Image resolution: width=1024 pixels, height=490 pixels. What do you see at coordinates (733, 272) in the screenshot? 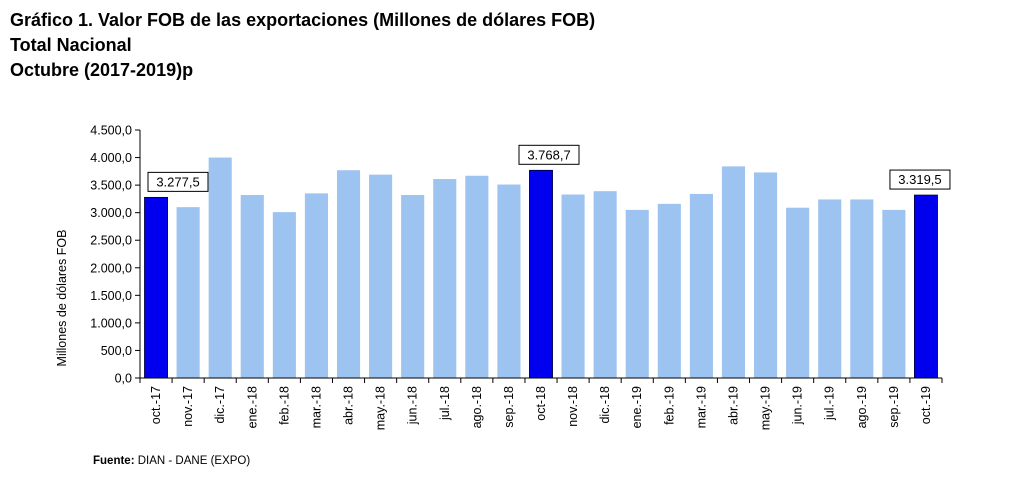
I see `bar-abr.-19` at bounding box center [733, 272].